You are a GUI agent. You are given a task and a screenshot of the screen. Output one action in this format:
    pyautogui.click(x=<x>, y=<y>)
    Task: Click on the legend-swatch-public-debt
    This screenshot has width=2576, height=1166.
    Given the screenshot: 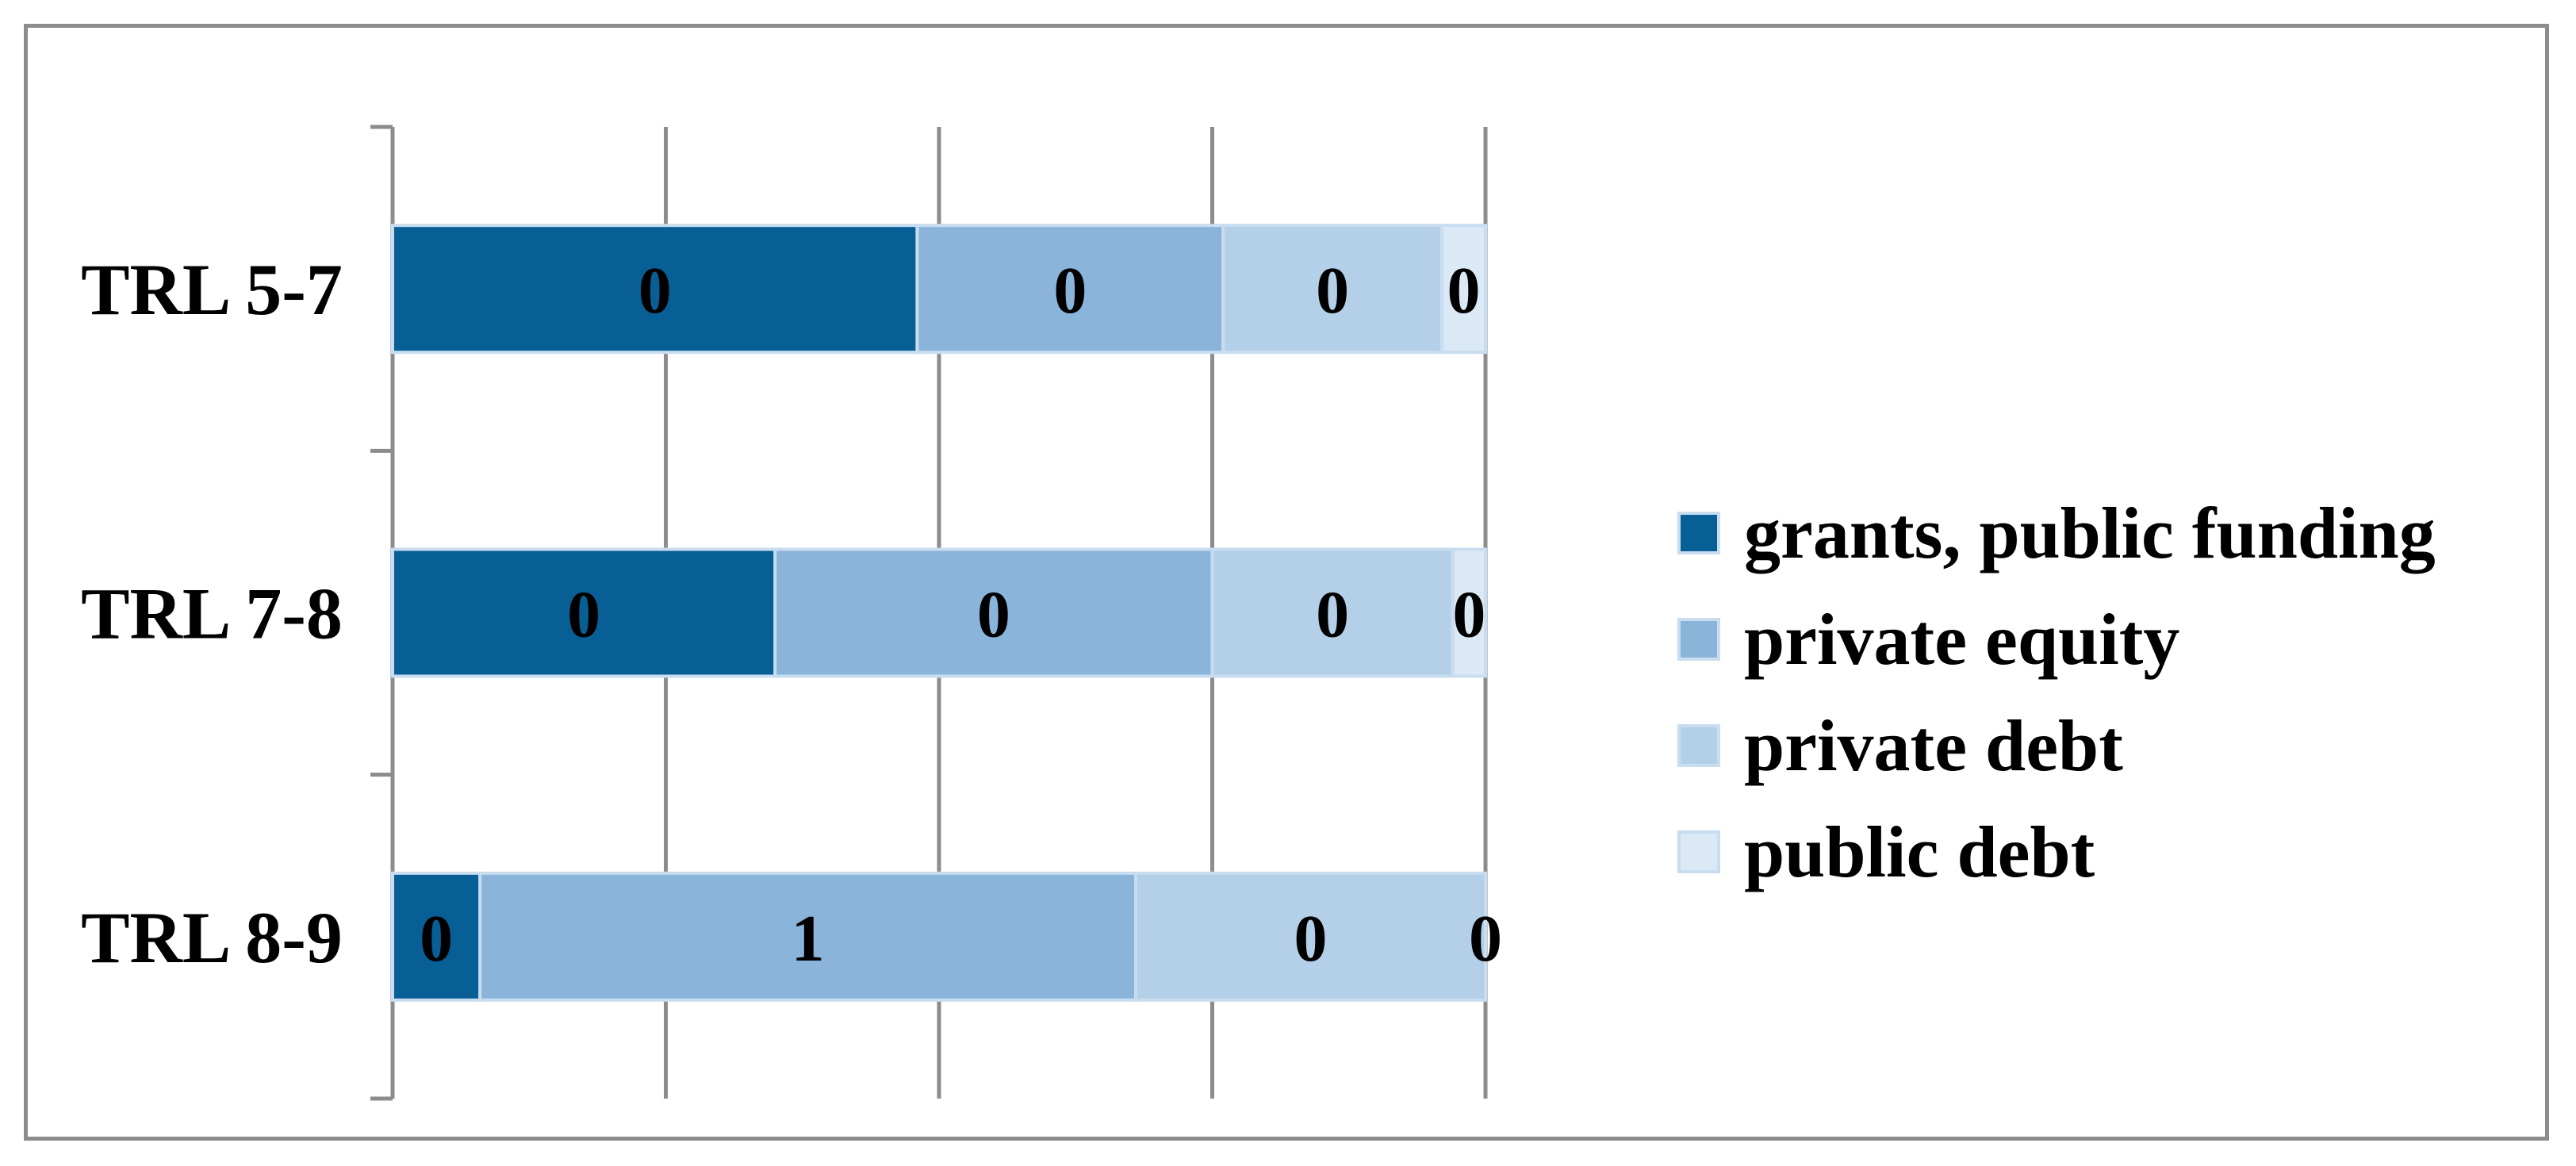 What is the action you would take?
    pyautogui.click(x=1698, y=851)
    